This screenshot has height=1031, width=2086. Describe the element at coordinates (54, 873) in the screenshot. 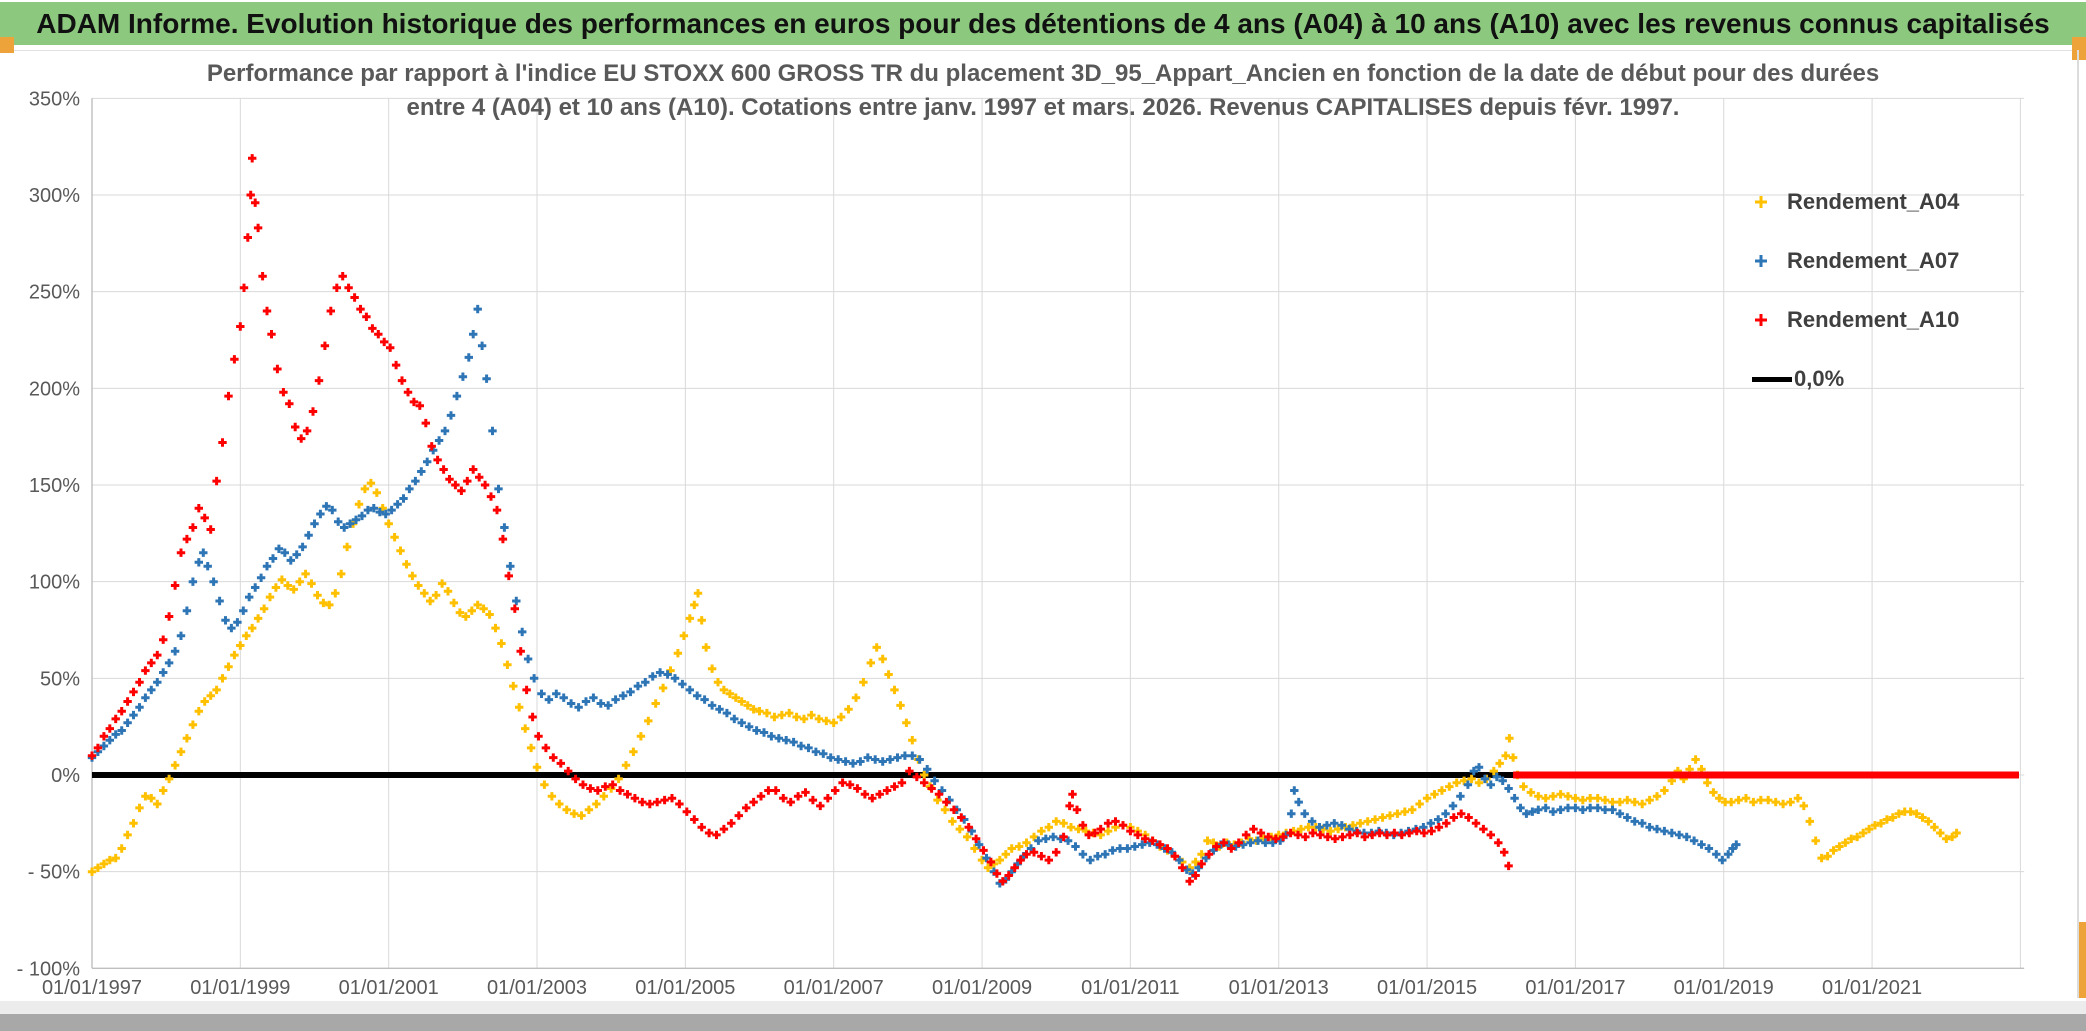

I see `y-tick-label: - 50%` at that location.